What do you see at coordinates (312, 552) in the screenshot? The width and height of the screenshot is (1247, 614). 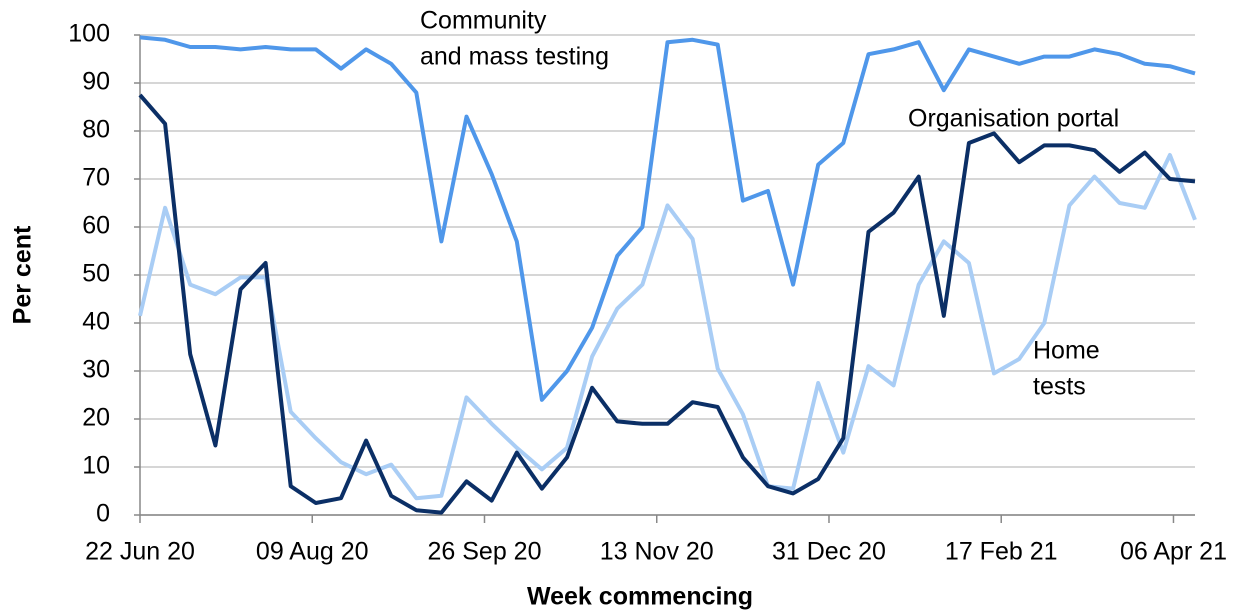 I see `x-tick-label: 09 Aug 20` at bounding box center [312, 552].